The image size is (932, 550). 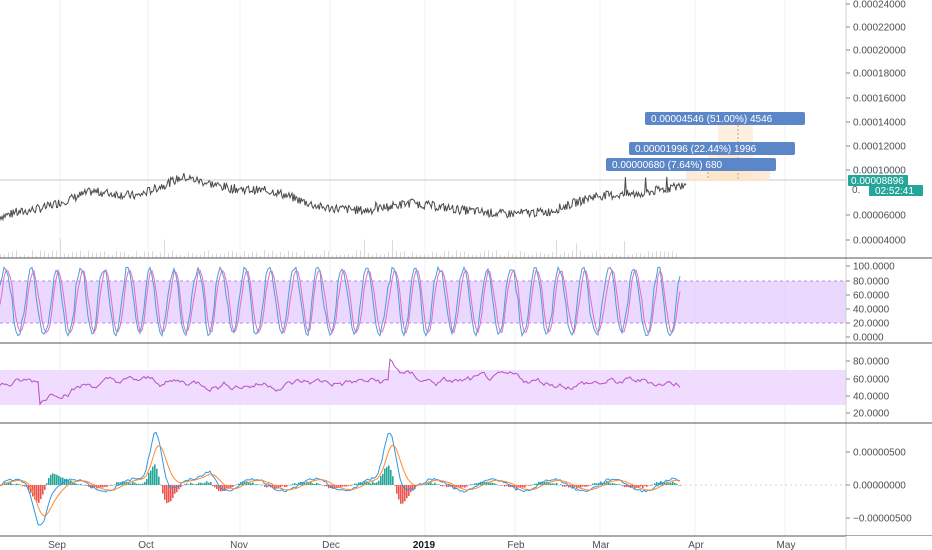 What do you see at coordinates (856, 190) in the screenshot?
I see `price-scale-partial-label: 0.` at bounding box center [856, 190].